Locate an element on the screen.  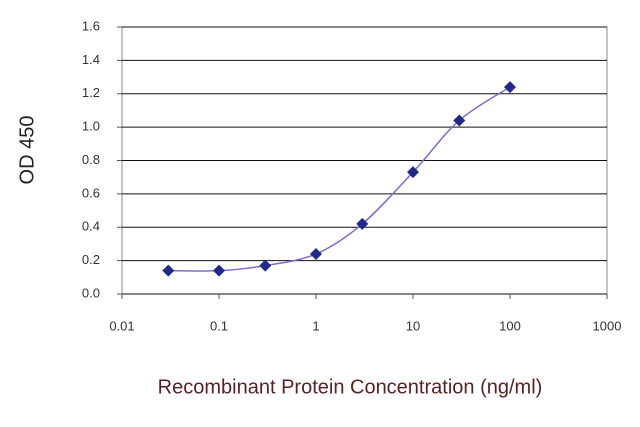
x-tick-label: 0.1 is located at coordinates (219, 325).